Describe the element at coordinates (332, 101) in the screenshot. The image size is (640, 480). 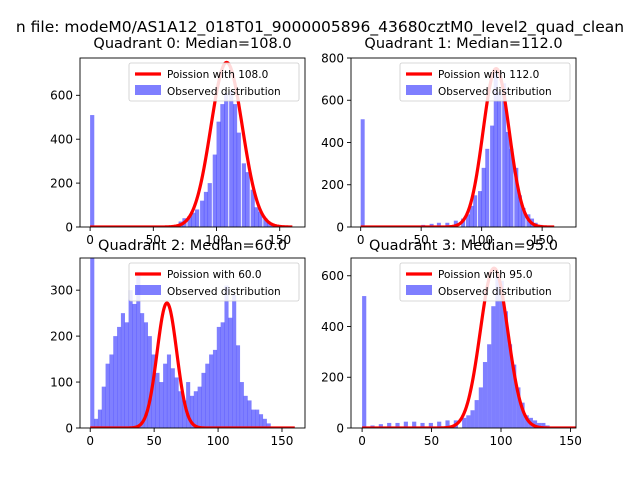
I see `y-tick-label: 600` at that location.